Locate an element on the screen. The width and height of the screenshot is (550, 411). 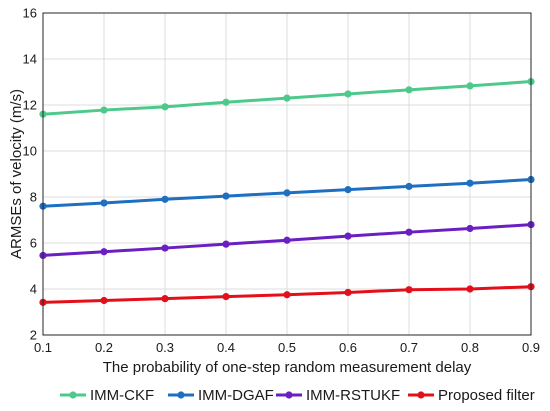
series-imm-rstukf is located at coordinates (287, 240).